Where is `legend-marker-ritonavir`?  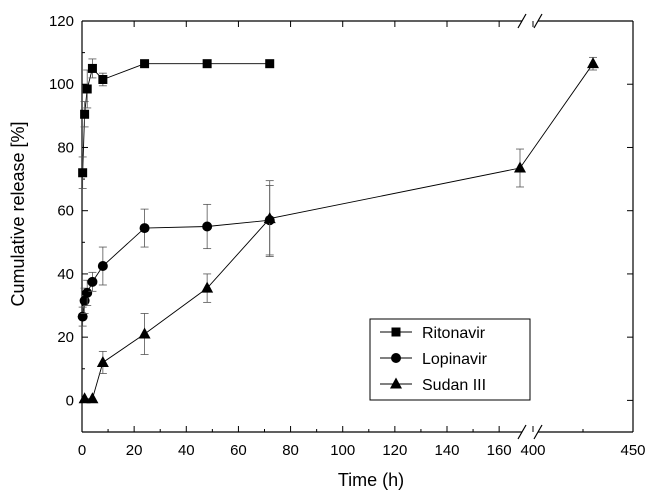 legend-marker-ritonavir is located at coordinates (396, 332).